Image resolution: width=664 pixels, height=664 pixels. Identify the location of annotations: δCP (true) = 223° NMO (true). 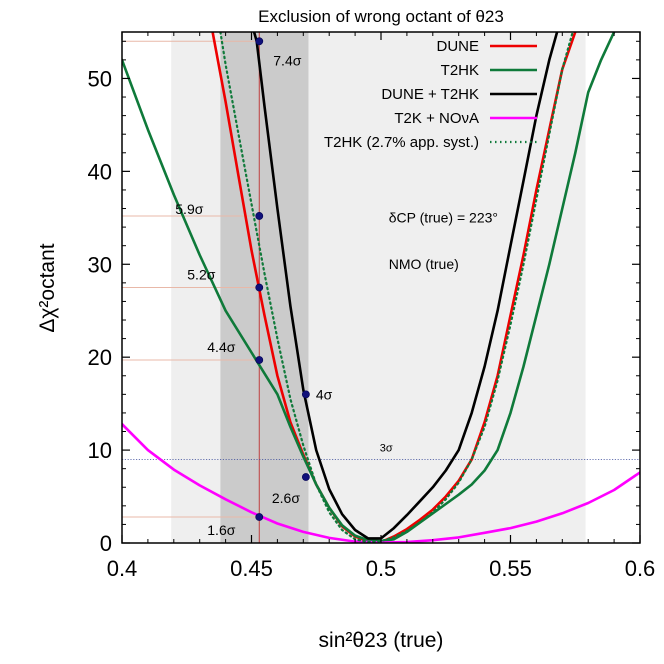
(443, 240).